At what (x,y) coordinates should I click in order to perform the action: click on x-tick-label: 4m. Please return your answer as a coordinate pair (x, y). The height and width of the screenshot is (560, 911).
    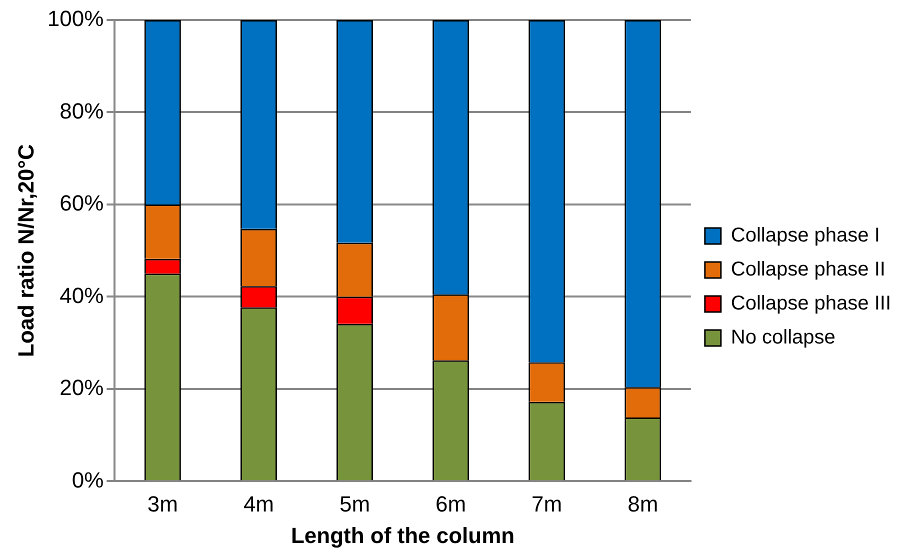
    Looking at the image, I should click on (258, 503).